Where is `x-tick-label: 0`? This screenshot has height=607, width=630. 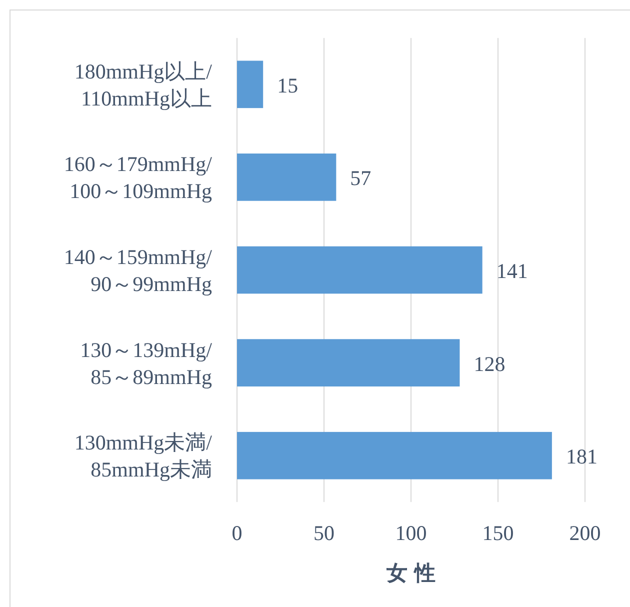
x-tick-label: 0 is located at coordinates (237, 533).